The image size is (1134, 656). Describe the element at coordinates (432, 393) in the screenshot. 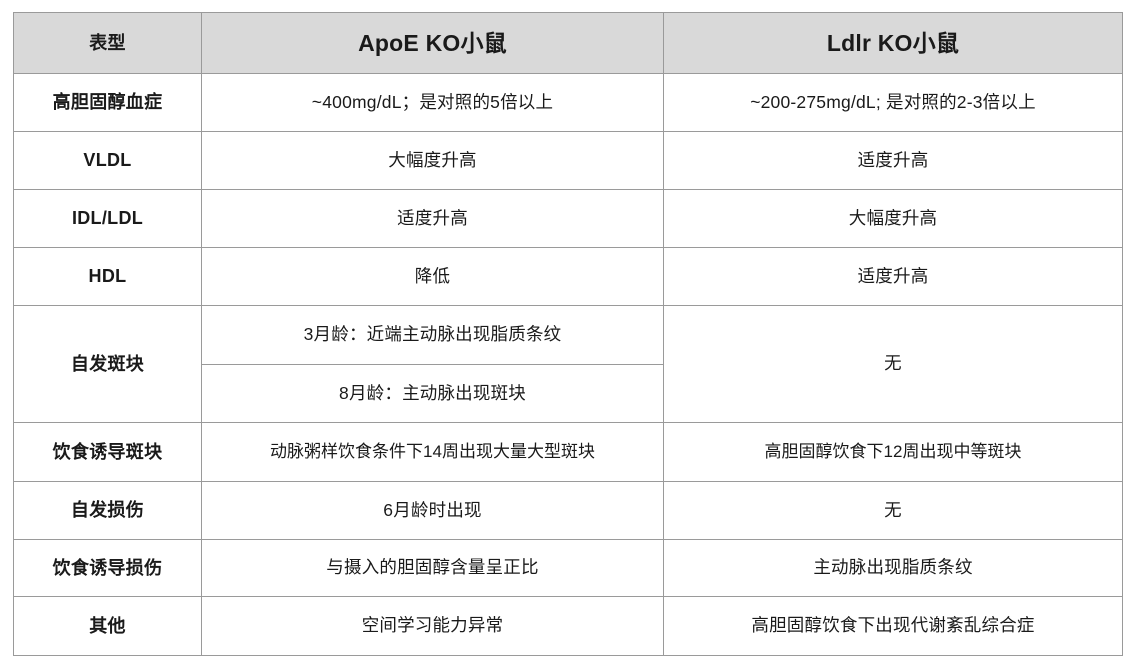

I see `cell-apoe-spontaneous-plaque-8mo: 8月龄：主动脉出现斑块` at that location.